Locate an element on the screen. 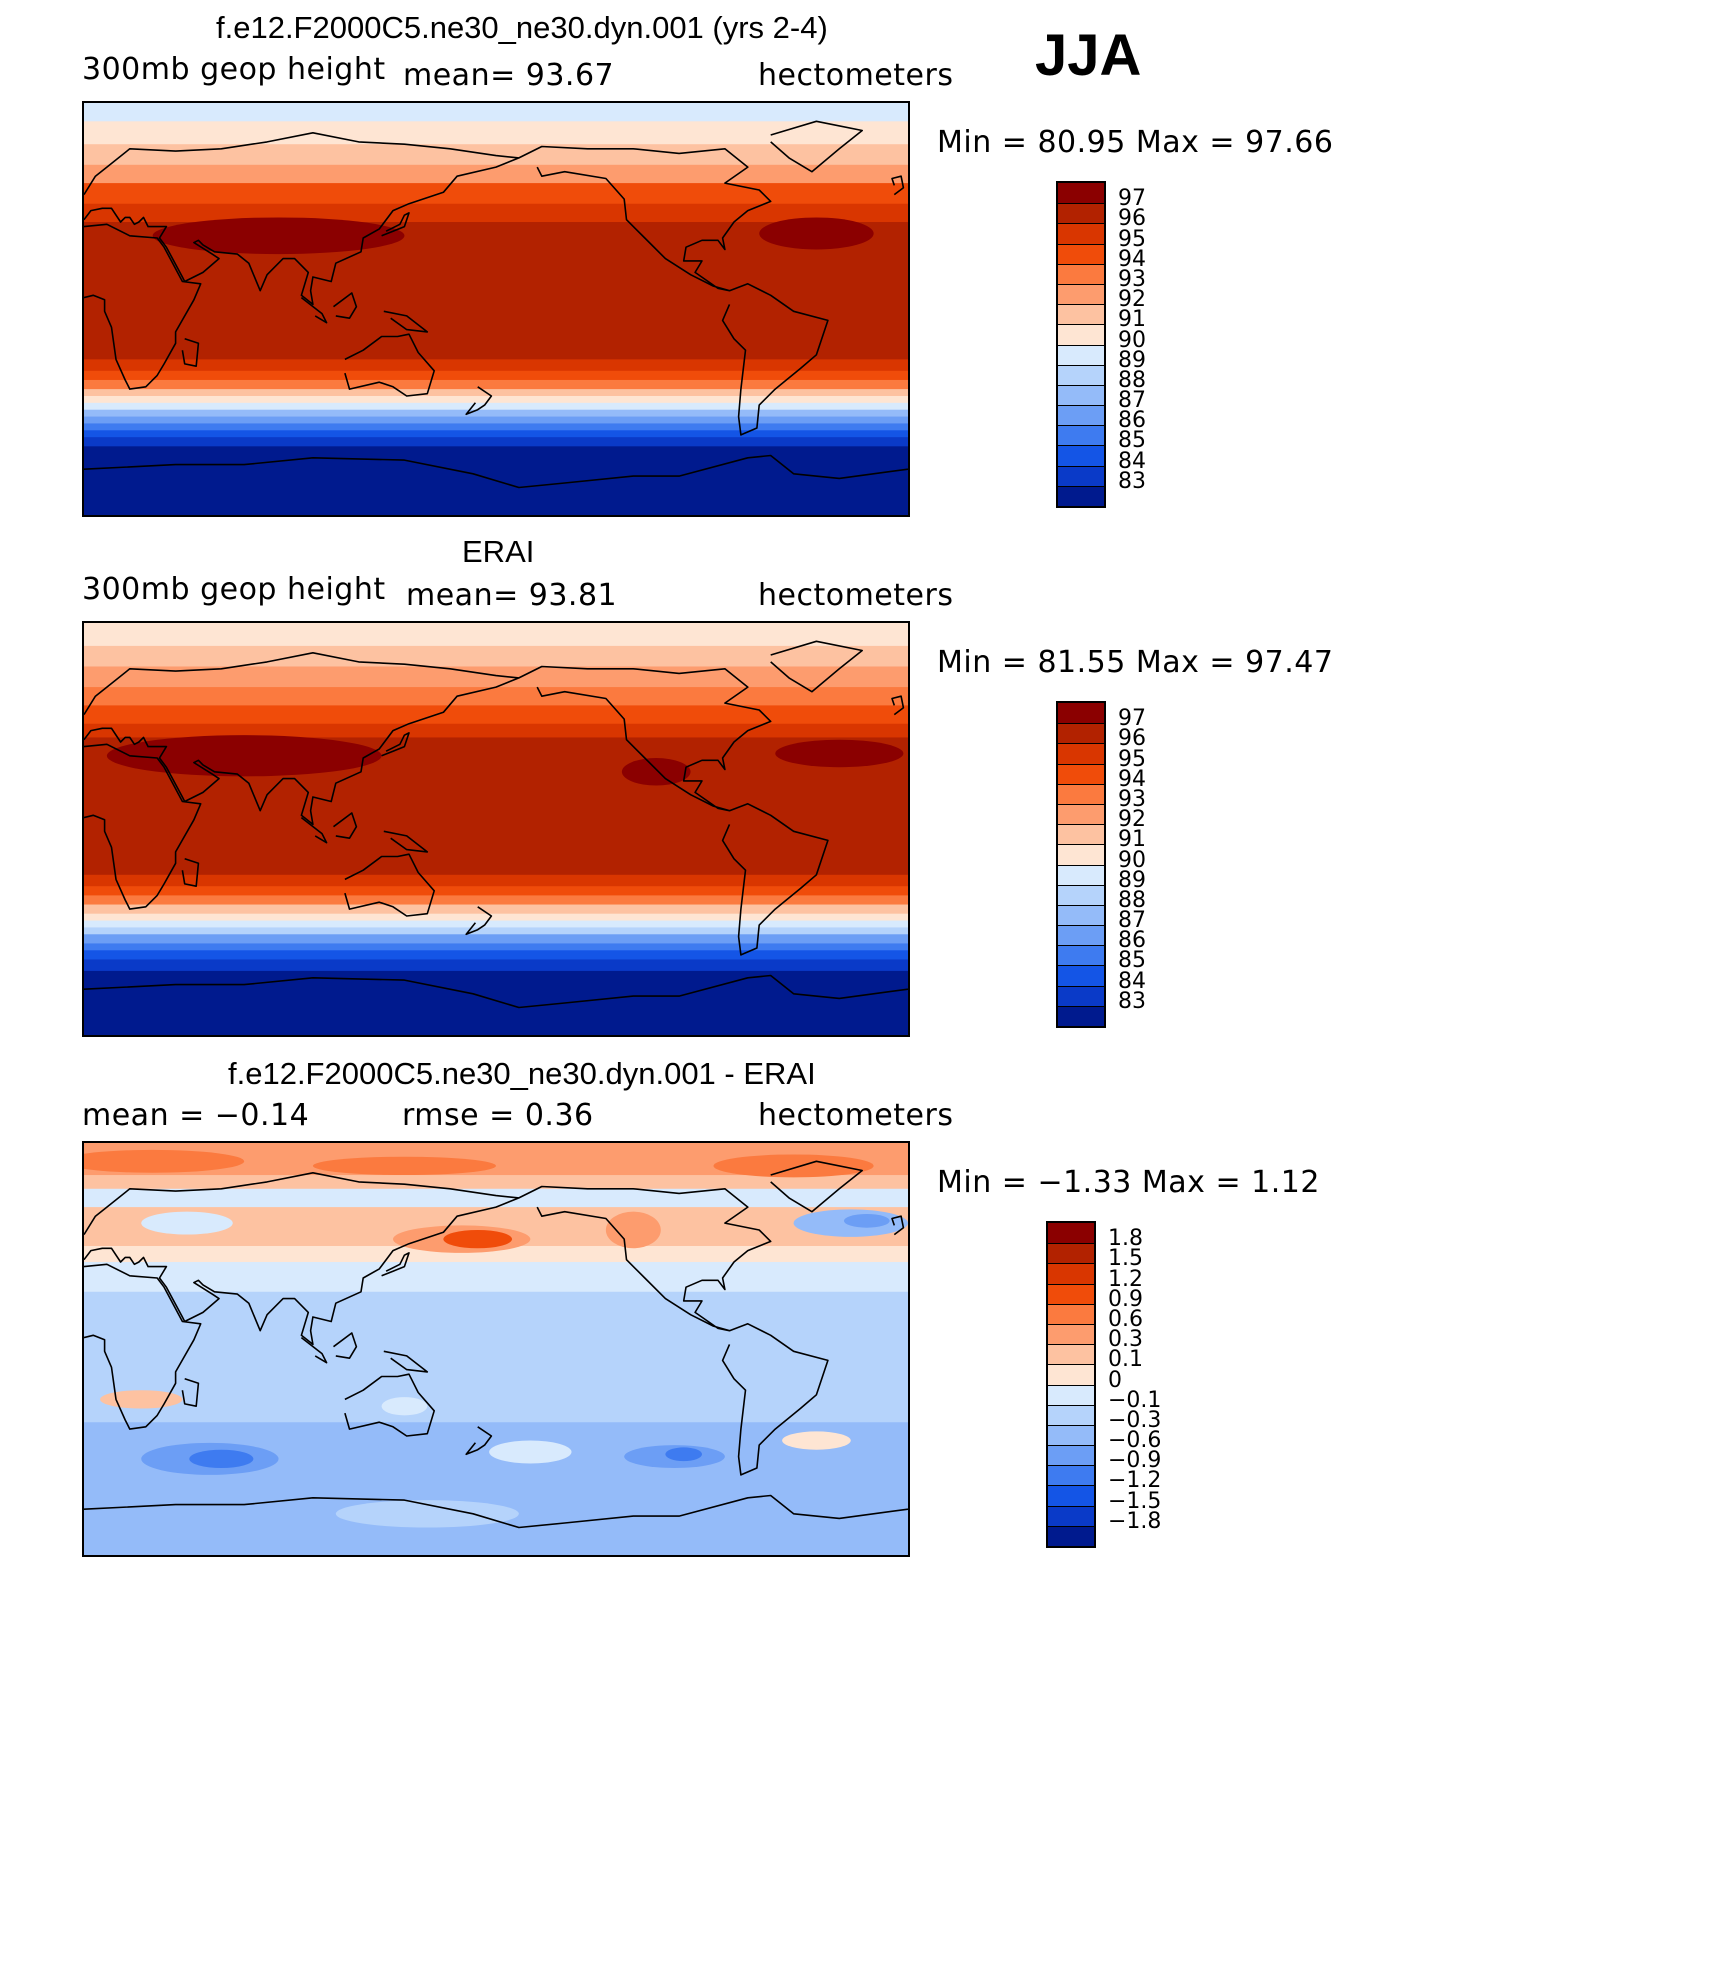 The width and height of the screenshot is (1710, 1986). legend-tick-label: 92 is located at coordinates (1132, 300).